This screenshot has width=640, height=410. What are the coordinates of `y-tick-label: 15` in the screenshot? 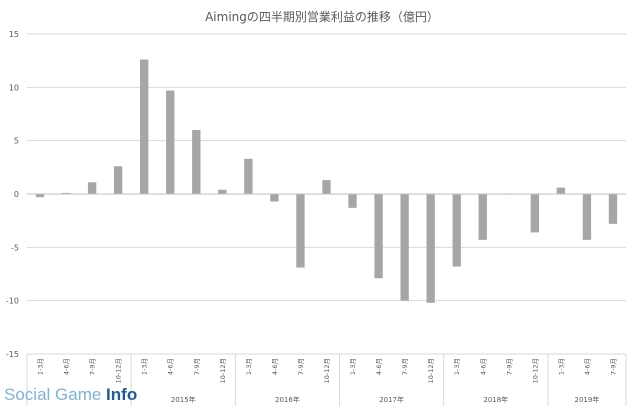 It's located at (14, 34).